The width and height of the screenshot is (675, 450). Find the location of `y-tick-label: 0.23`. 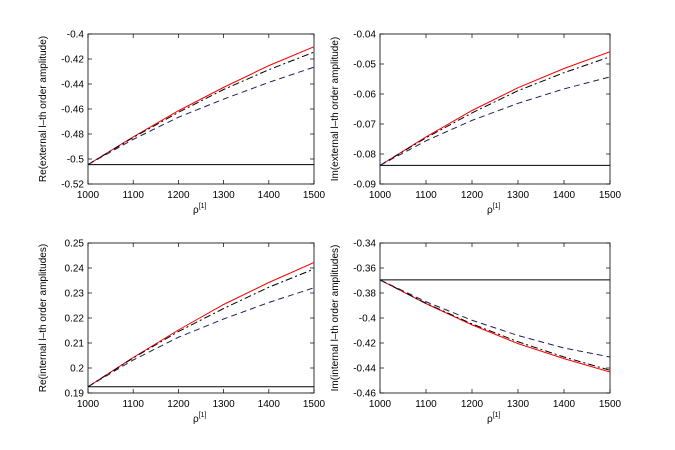

y-tick-label: 0.23 is located at coordinates (75, 294).